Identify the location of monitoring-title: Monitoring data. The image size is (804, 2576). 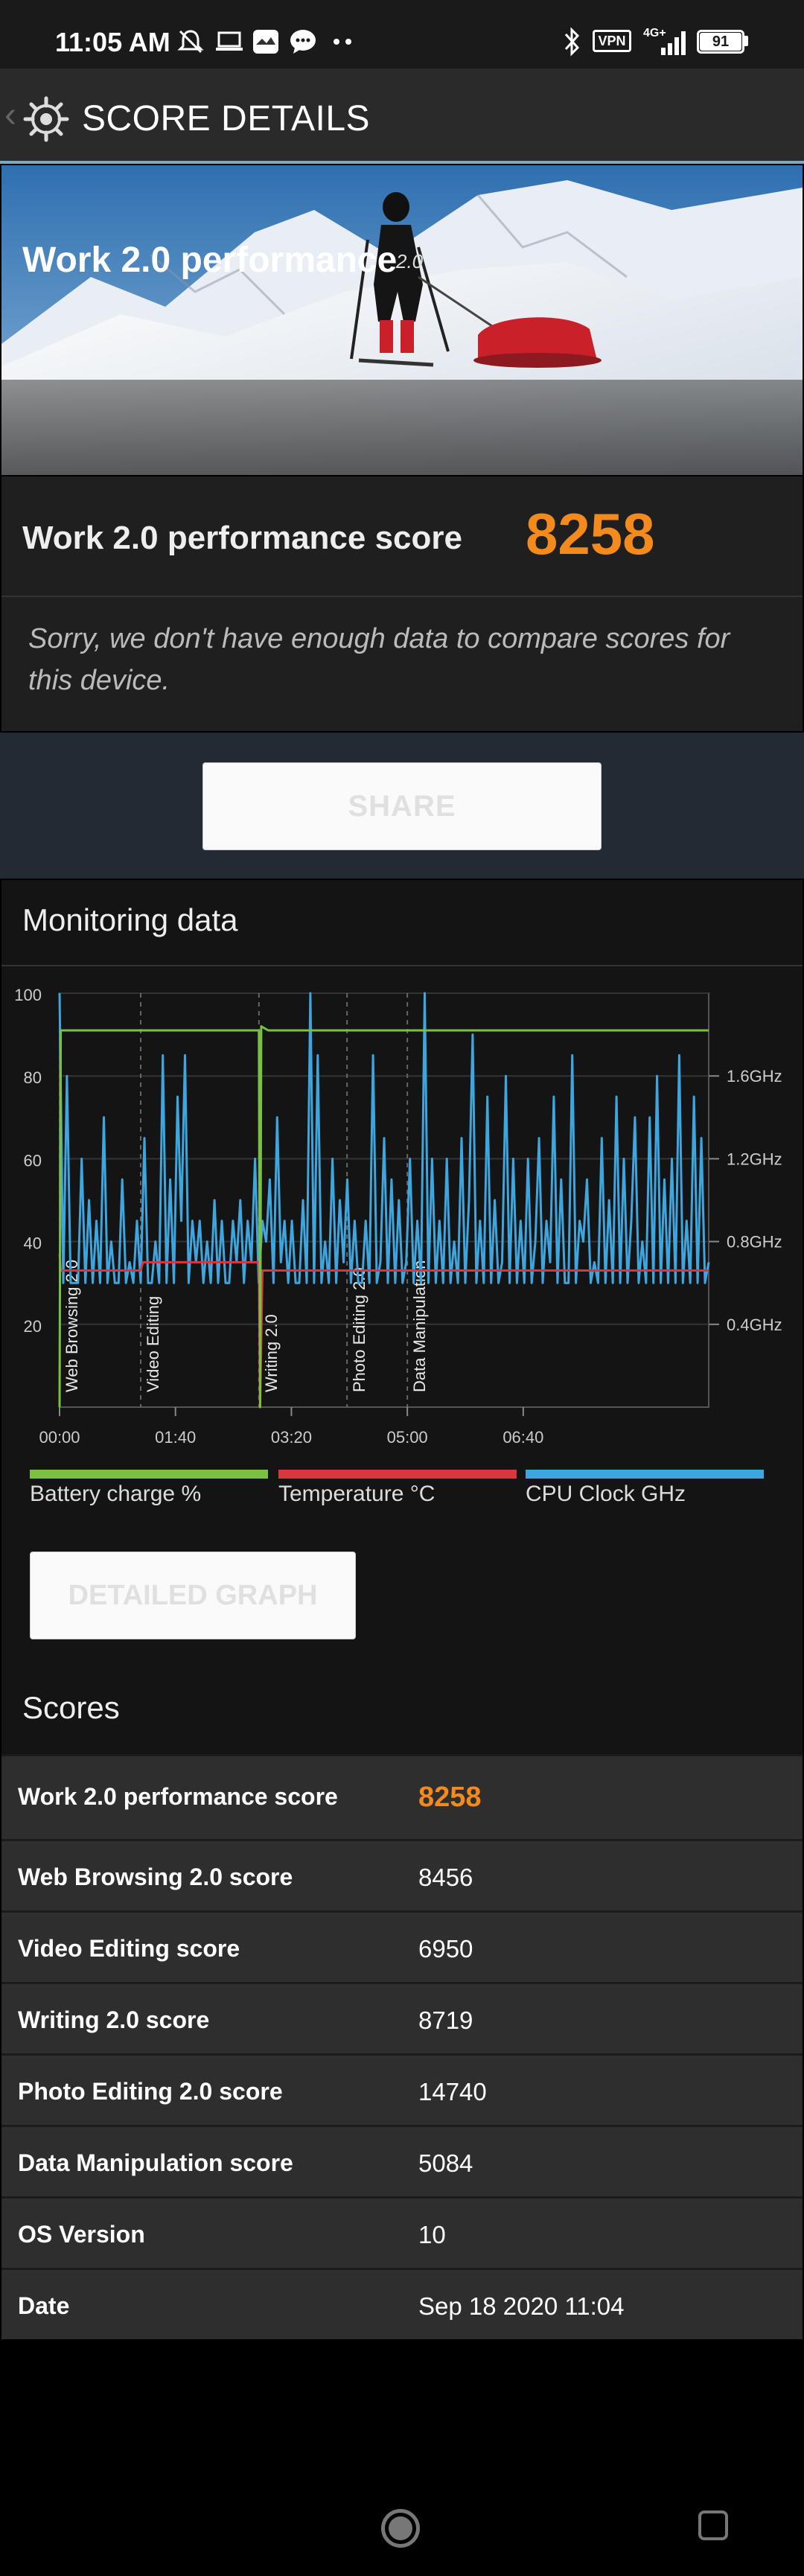
(130, 919).